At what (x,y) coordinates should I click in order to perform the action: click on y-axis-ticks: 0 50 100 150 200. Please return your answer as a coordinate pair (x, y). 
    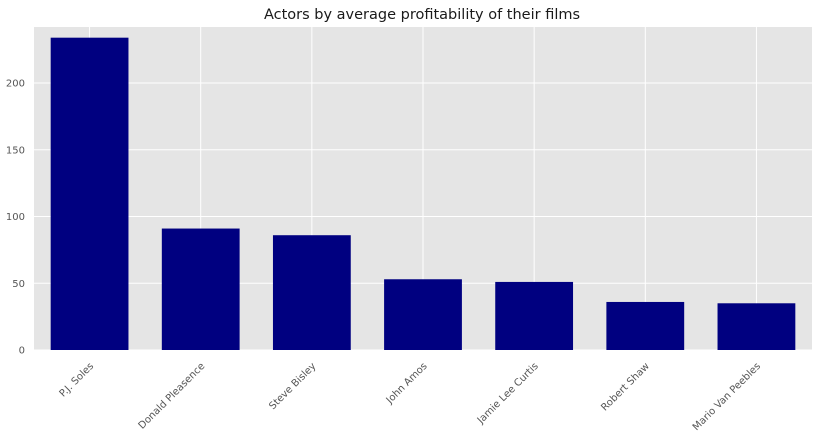
    Looking at the image, I should click on (15, 218).